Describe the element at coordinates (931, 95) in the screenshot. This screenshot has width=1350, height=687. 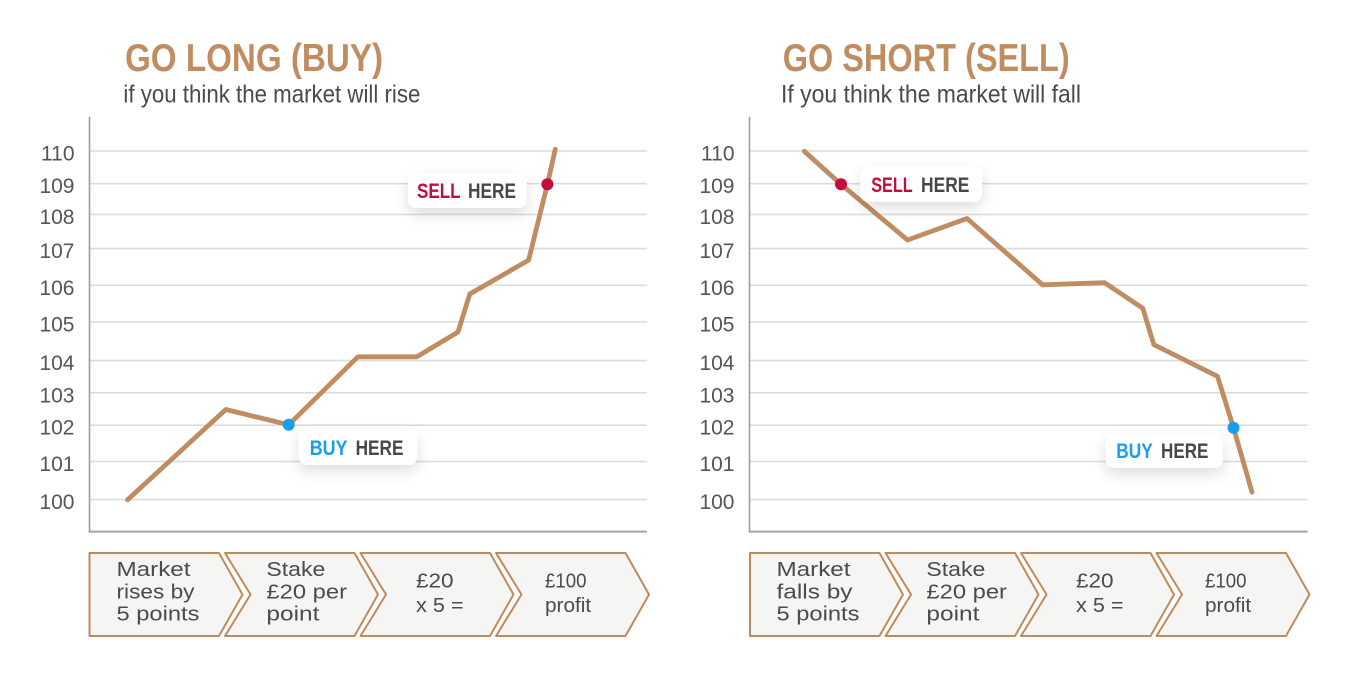
I see `svg-text:If you think the market will f: If you think the market will fall` at that location.